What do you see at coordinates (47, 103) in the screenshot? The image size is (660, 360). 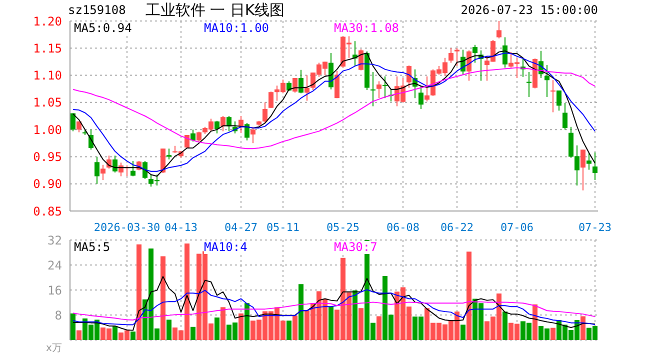 I see `y-tick-label: 1.05` at bounding box center [47, 103].